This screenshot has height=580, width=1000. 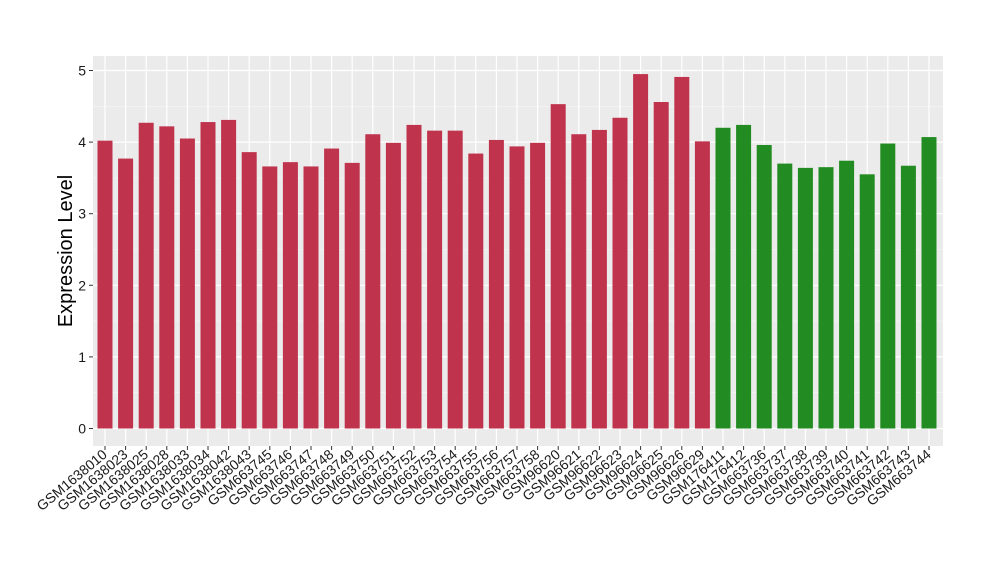 I want to click on y-axis: 0 1 2 3 4 5, so click(x=85, y=250).